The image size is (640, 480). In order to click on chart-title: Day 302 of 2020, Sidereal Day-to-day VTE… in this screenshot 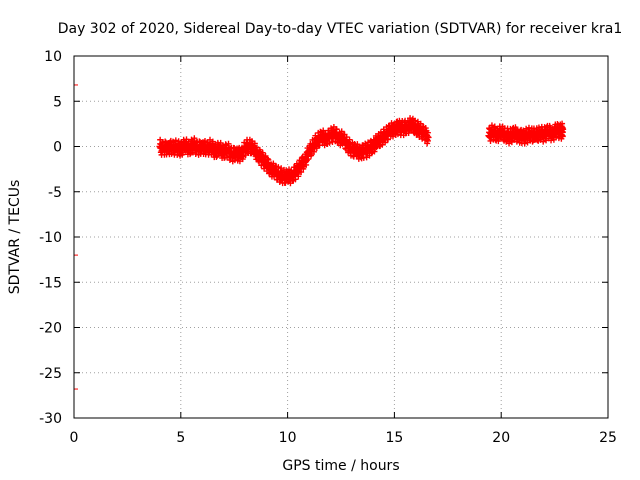, I will do `click(340, 29)`.